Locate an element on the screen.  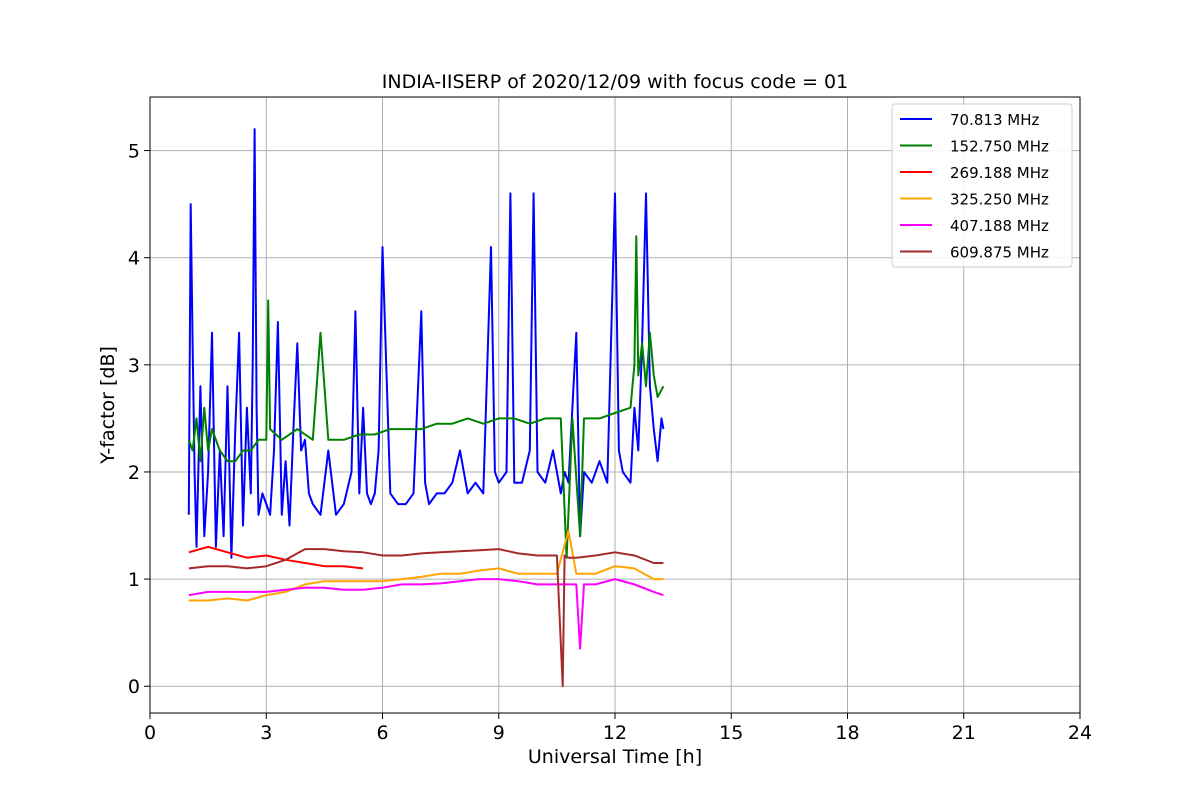
x-tick-label: 18 is located at coordinates (847, 733).